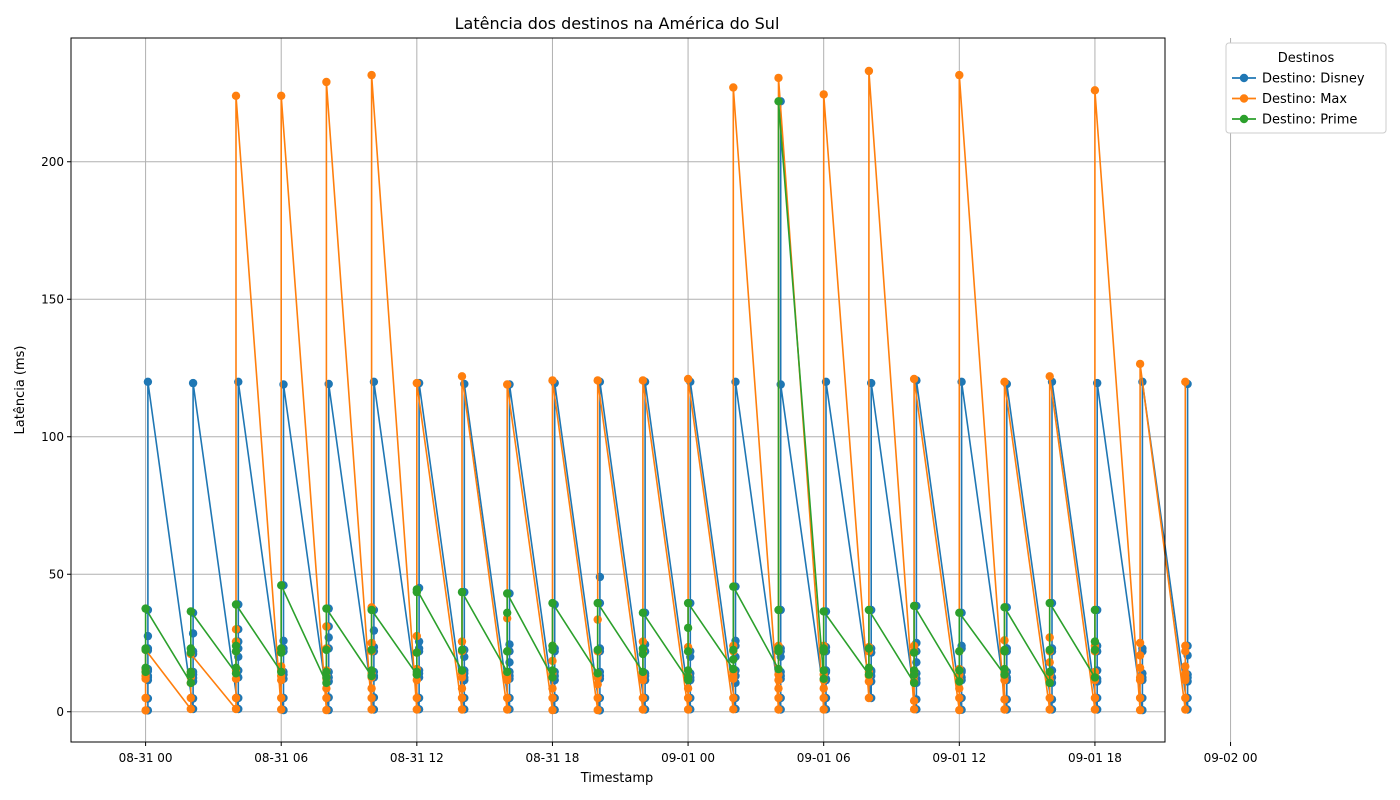 The width and height of the screenshot is (1400, 800). Describe the element at coordinates (552, 758) in the screenshot. I see `x-tick-label: 08-31 18` at that location.